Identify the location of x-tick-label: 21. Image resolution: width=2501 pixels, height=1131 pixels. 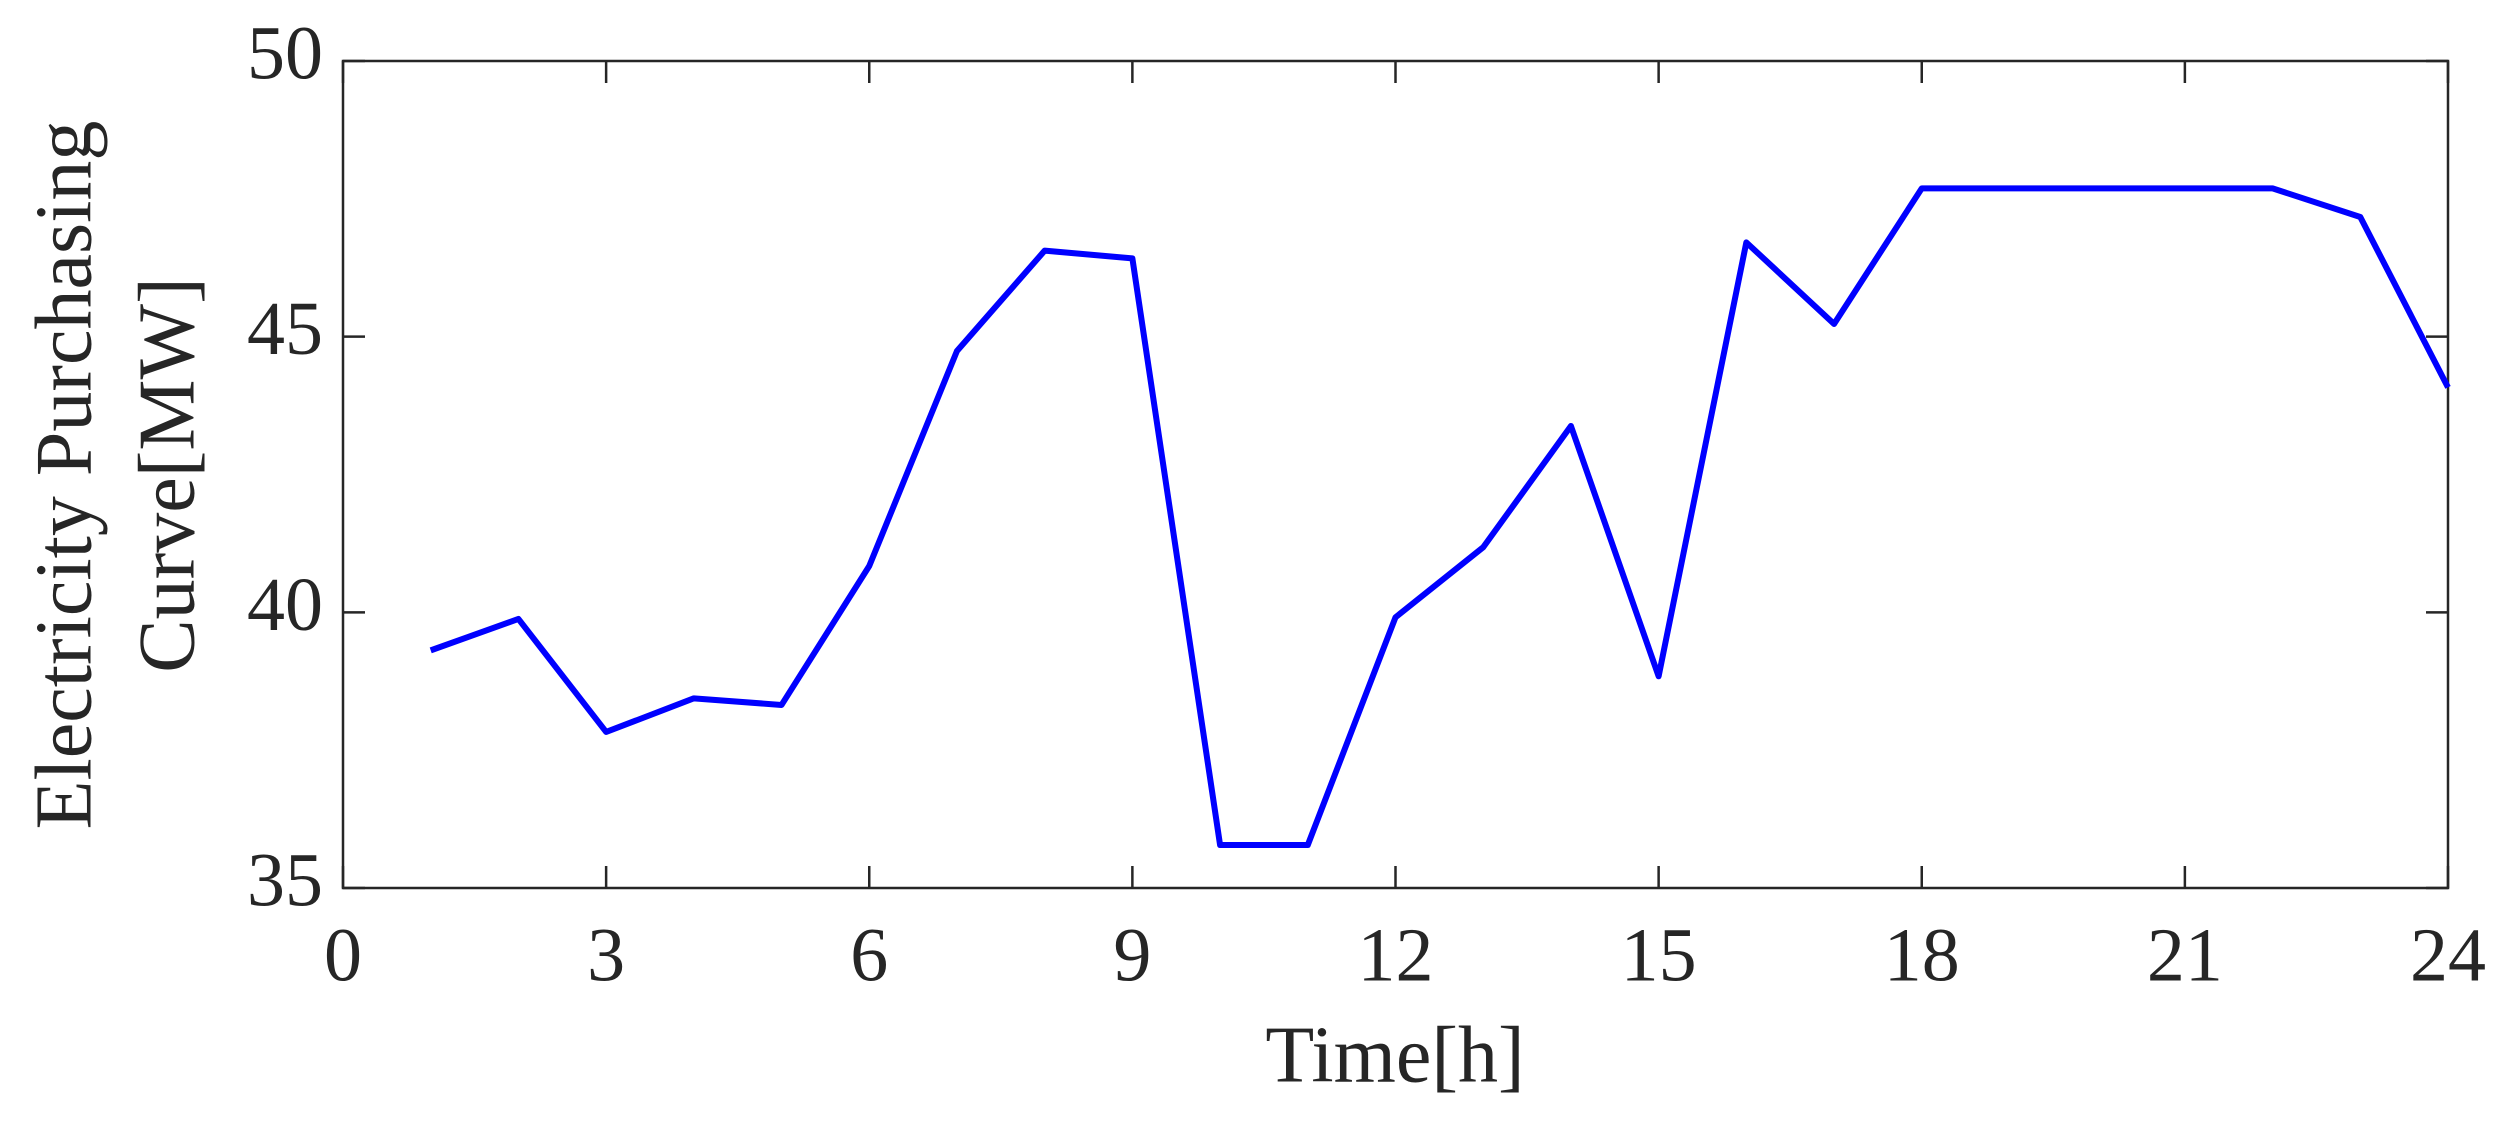
(2185, 955).